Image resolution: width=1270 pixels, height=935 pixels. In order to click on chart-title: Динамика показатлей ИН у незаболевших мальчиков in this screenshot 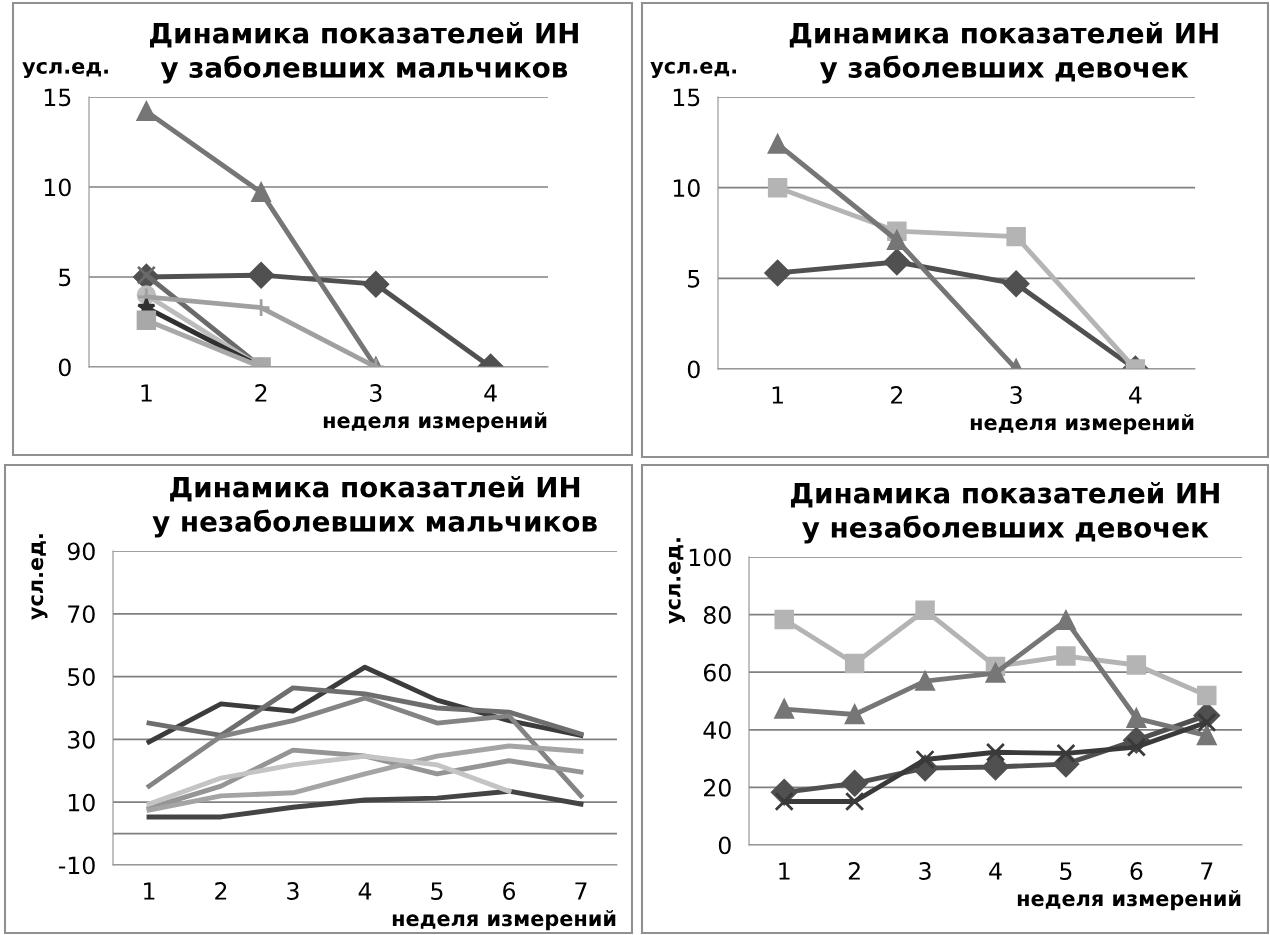, I will do `click(374, 506)`.